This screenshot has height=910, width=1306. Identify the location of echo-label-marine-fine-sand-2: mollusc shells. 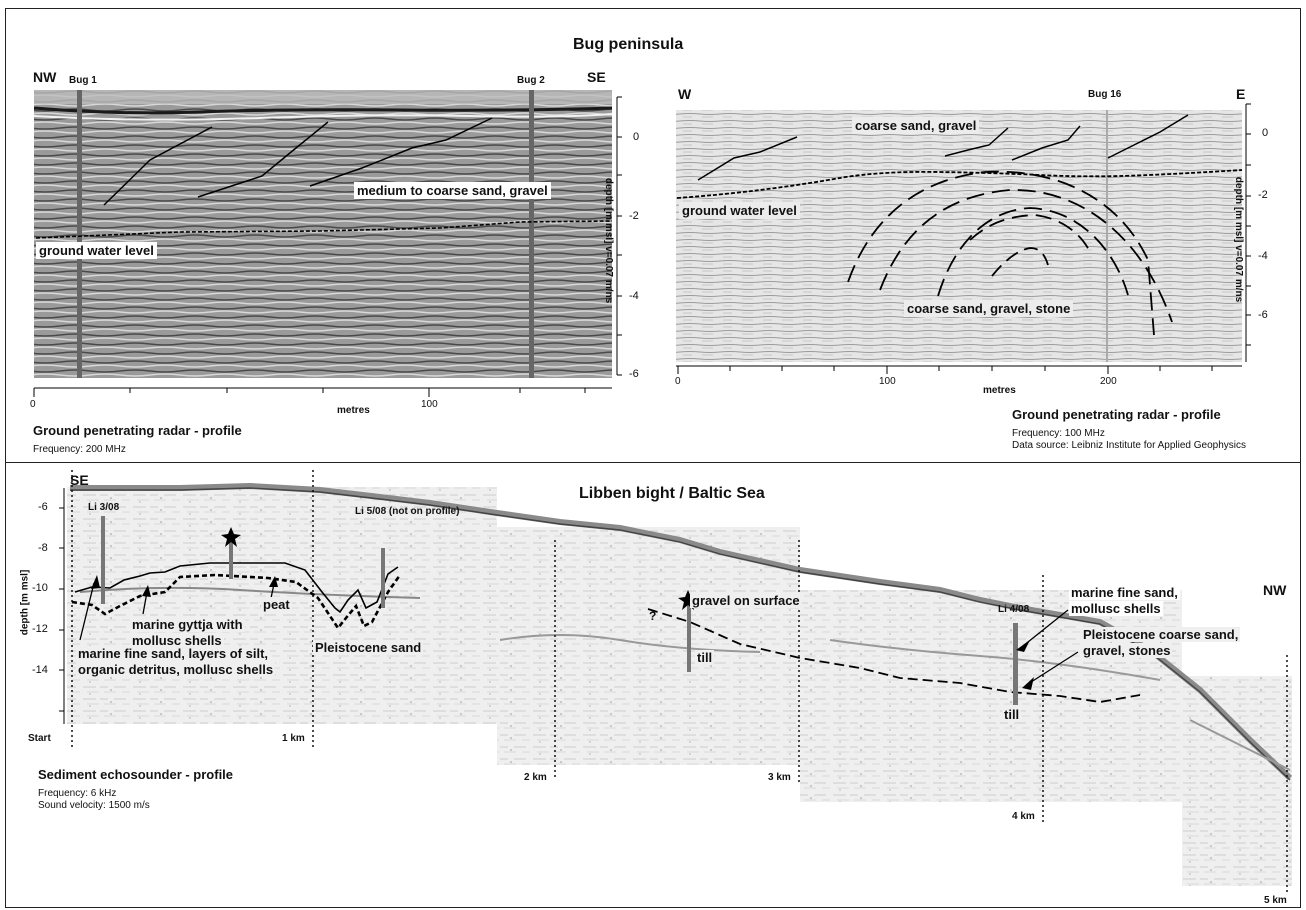
(1116, 608).